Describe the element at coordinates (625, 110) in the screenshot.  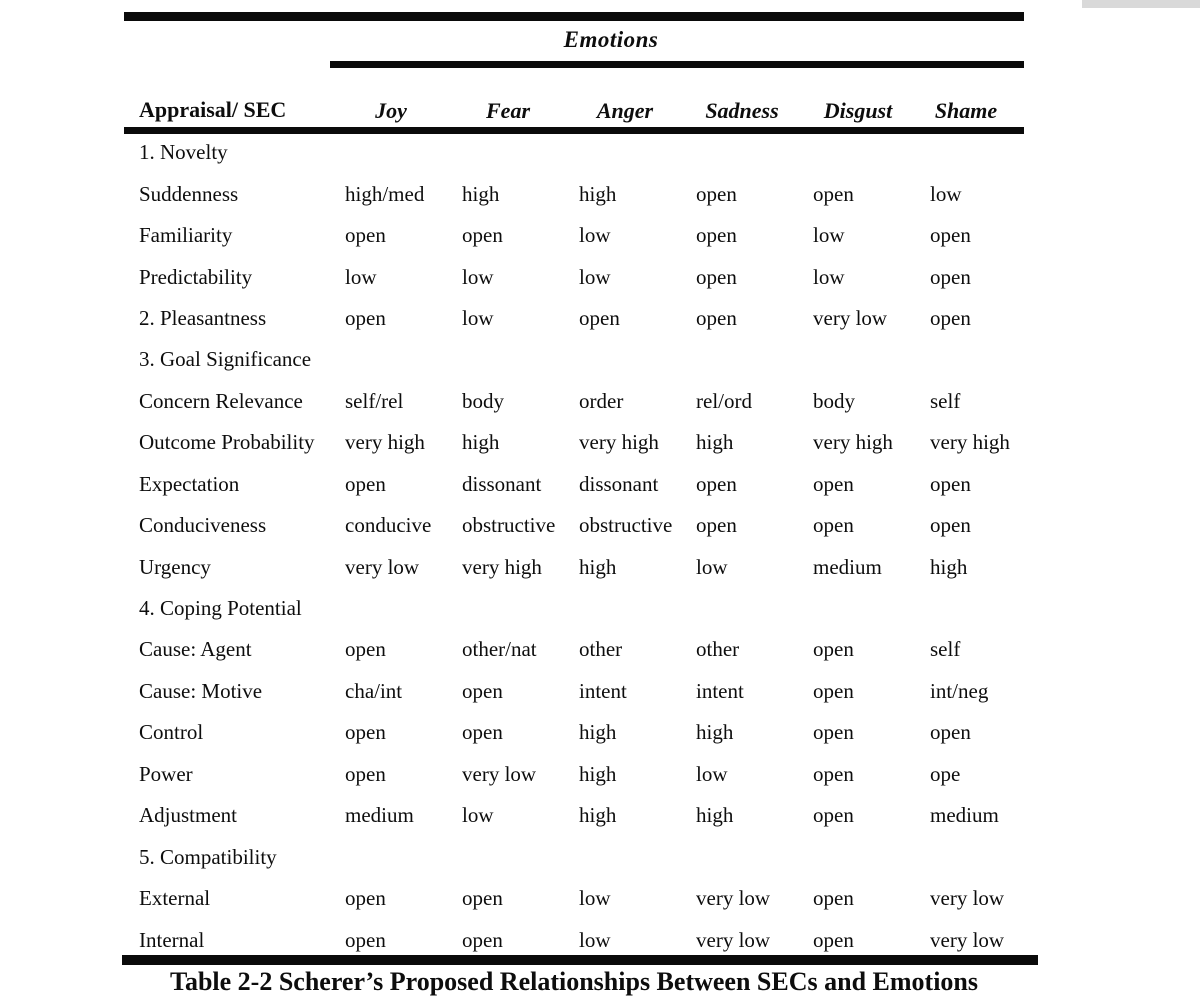
I see `column-header-anger: Anger` at that location.